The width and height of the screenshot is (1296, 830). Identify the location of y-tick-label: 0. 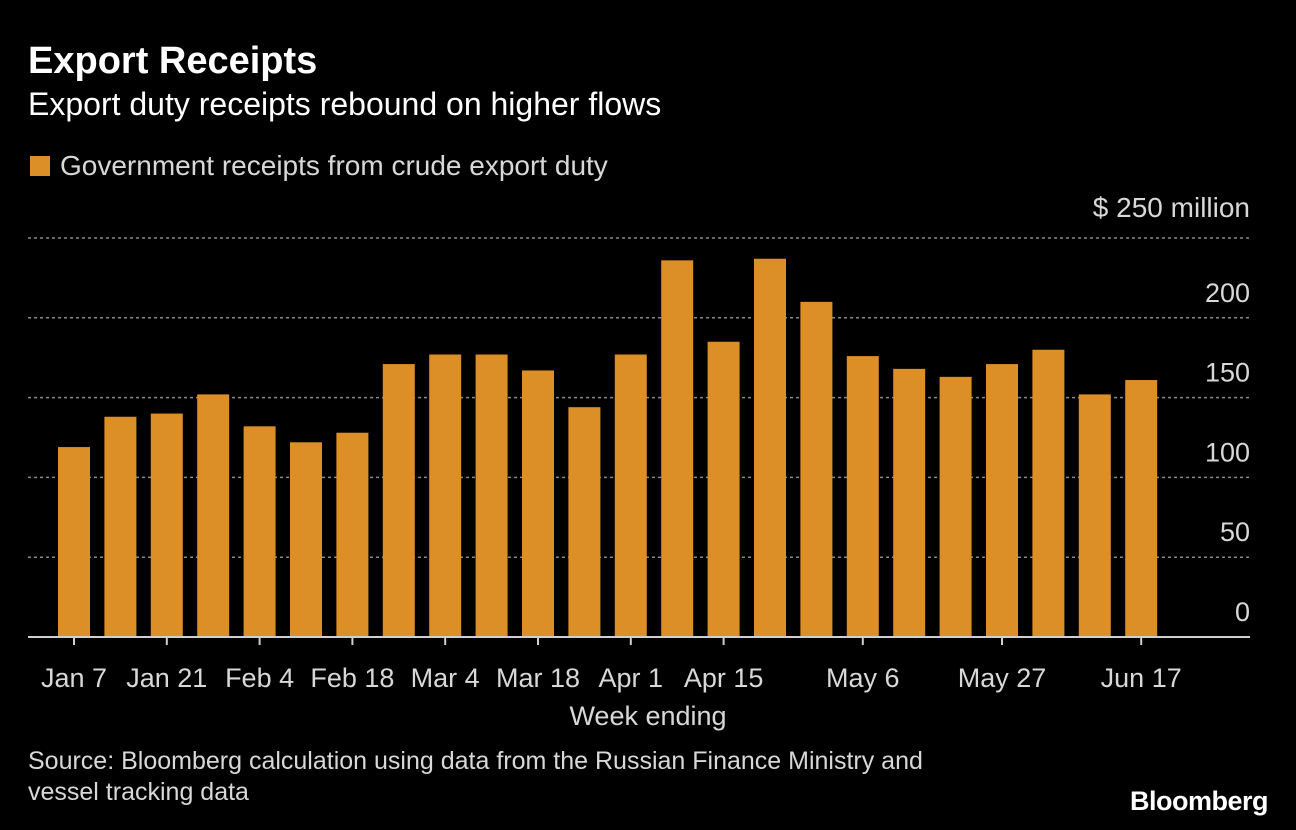
(1242, 612).